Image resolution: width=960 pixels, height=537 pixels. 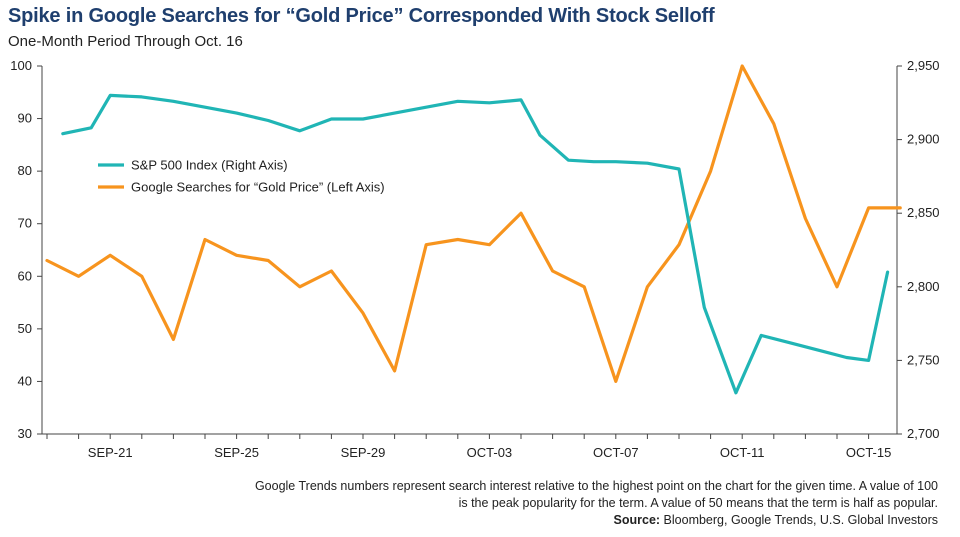 What do you see at coordinates (25, 380) in the screenshot?
I see `left-tick-label: 40` at bounding box center [25, 380].